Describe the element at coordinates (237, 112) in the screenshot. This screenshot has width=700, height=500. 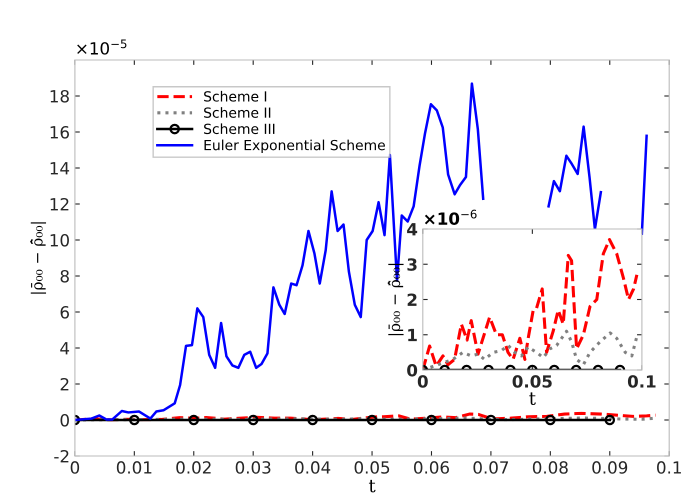
I see `legend-label: Scheme II` at that location.